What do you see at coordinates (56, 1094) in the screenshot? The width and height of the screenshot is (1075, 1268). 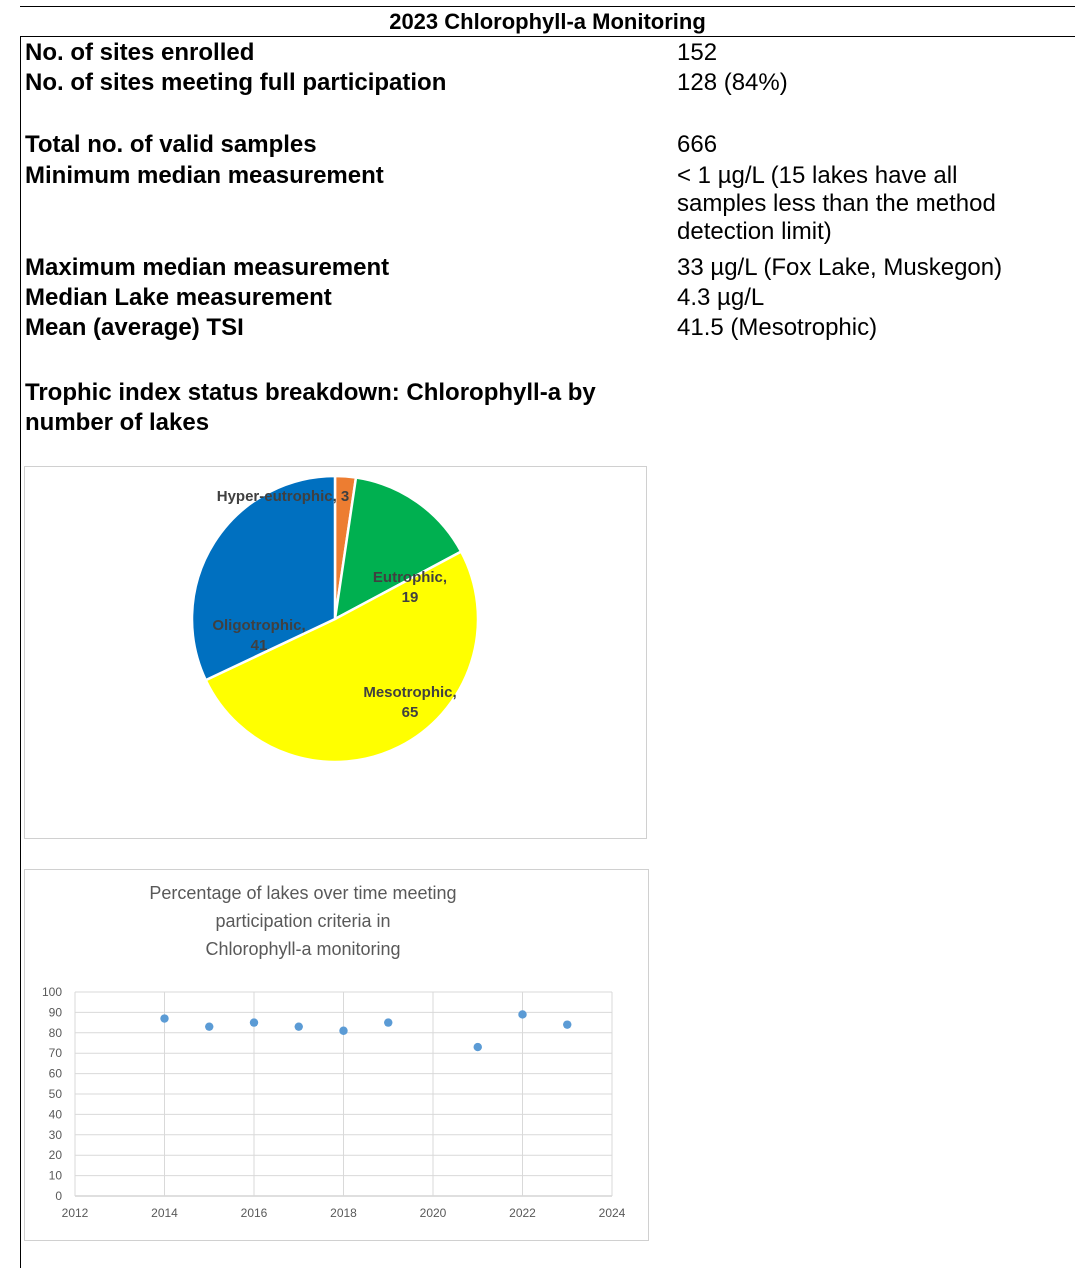 I see `y-tick-label: 50` at bounding box center [56, 1094].